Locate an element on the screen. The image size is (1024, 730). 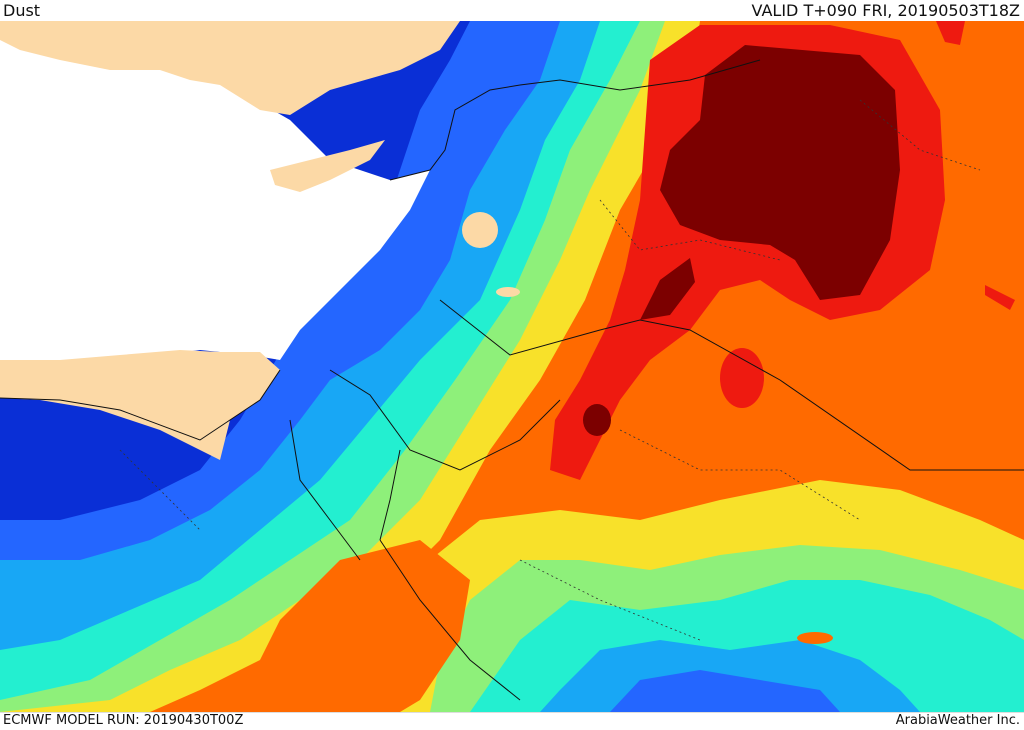
product-title: Dust is located at coordinates (22, 10).